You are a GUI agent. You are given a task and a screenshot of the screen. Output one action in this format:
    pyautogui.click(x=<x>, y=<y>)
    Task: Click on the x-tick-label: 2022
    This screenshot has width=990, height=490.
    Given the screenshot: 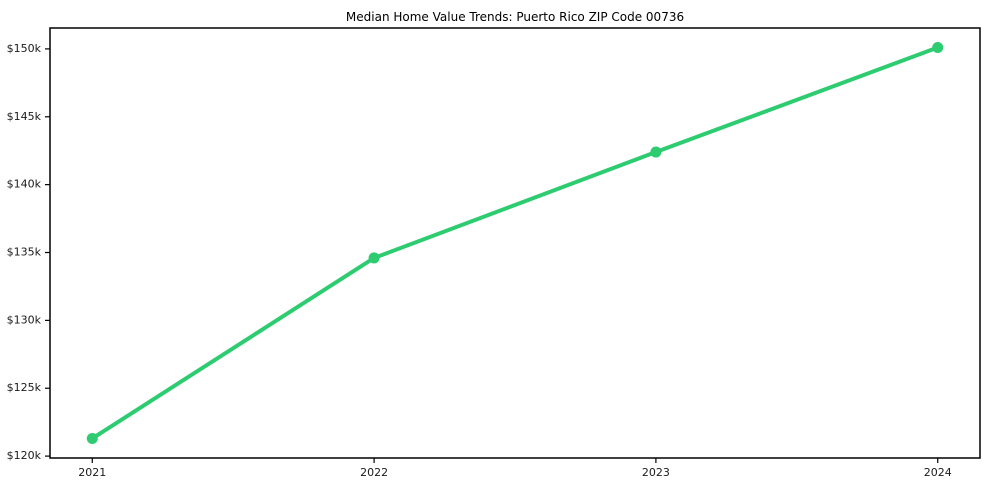 What is the action you would take?
    pyautogui.click(x=374, y=472)
    